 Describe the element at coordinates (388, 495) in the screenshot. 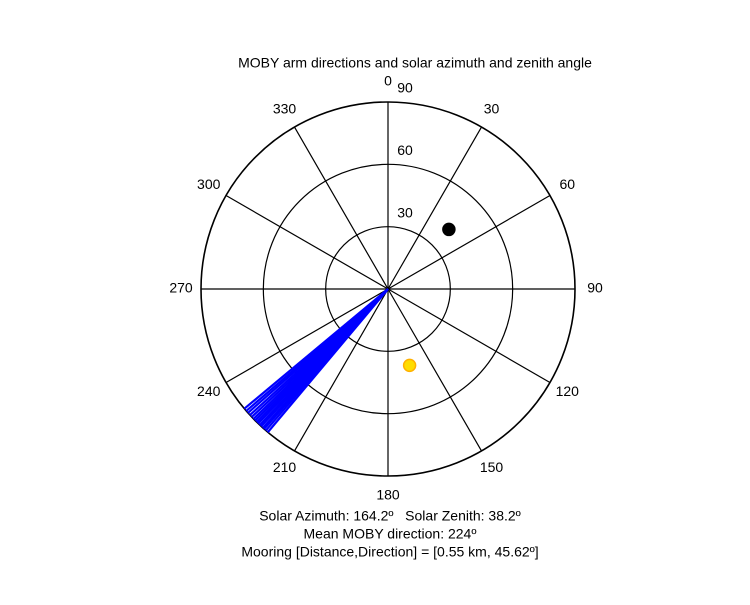

I see `theta-tick-label: 180` at that location.